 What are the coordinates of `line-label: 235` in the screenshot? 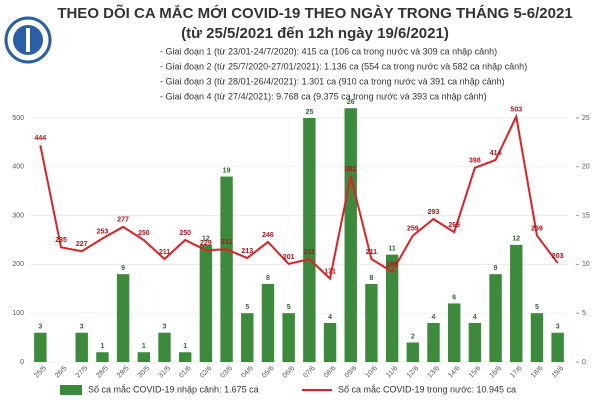 It's located at (61, 240).